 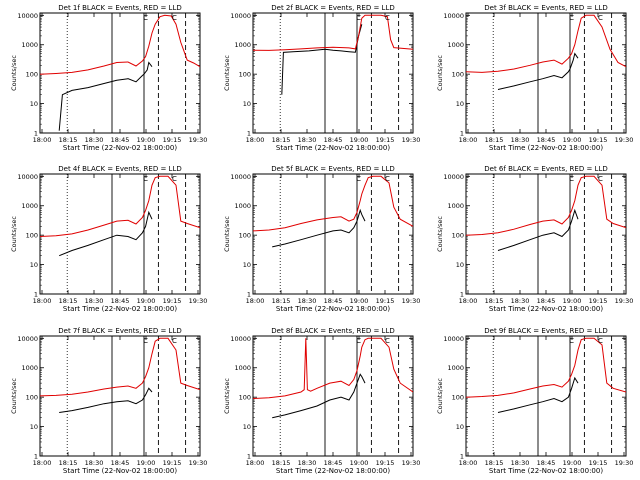 What do you see at coordinates (119, 331) in the screenshot?
I see `panel-title: Det 7f BLACK = Events, RED = LLD` at bounding box center [119, 331].